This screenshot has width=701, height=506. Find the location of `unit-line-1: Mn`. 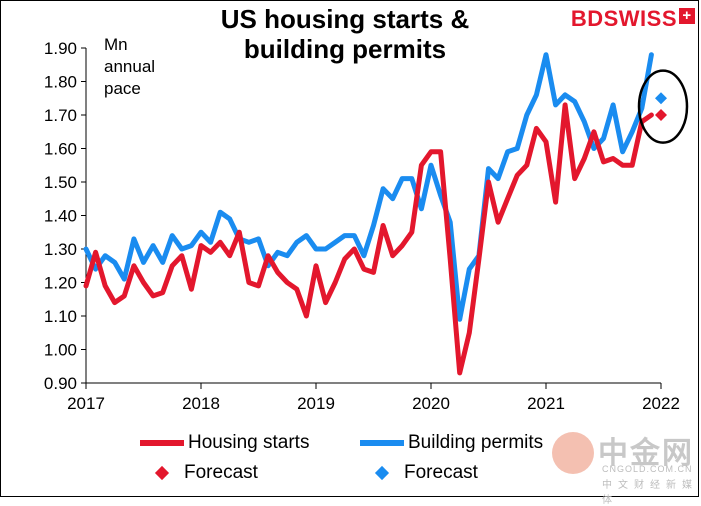

unit-line-1: Mn is located at coordinates (116, 44).